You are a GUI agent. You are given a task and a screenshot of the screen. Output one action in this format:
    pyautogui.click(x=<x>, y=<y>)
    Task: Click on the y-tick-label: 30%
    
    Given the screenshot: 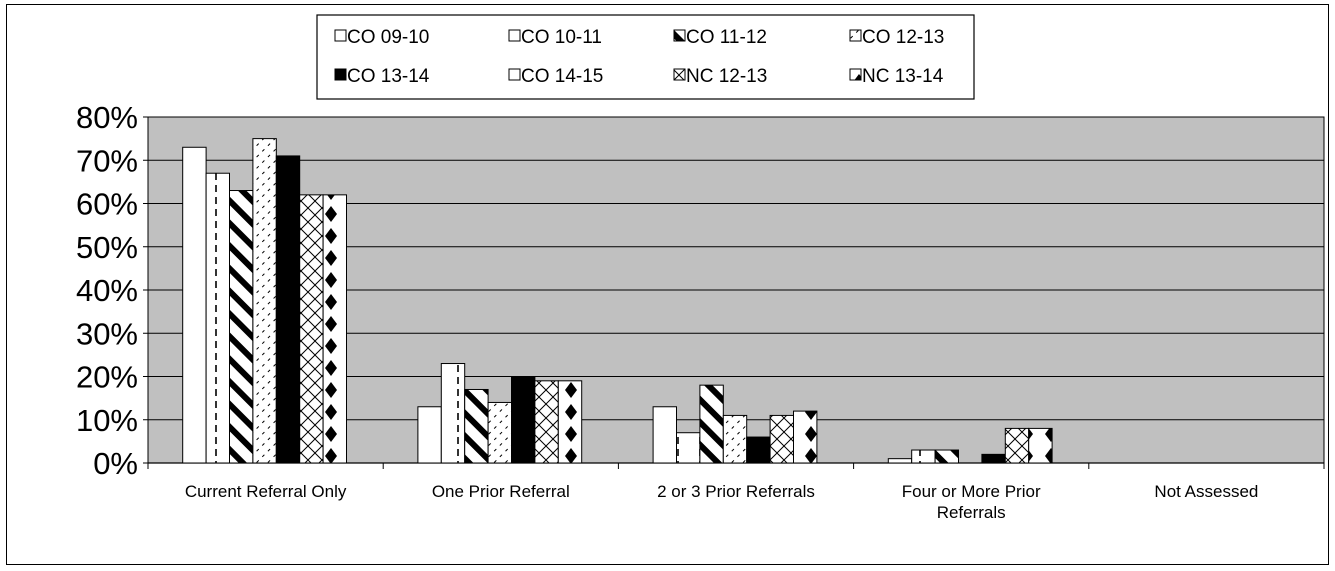 What is the action you would take?
    pyautogui.click(x=107, y=333)
    